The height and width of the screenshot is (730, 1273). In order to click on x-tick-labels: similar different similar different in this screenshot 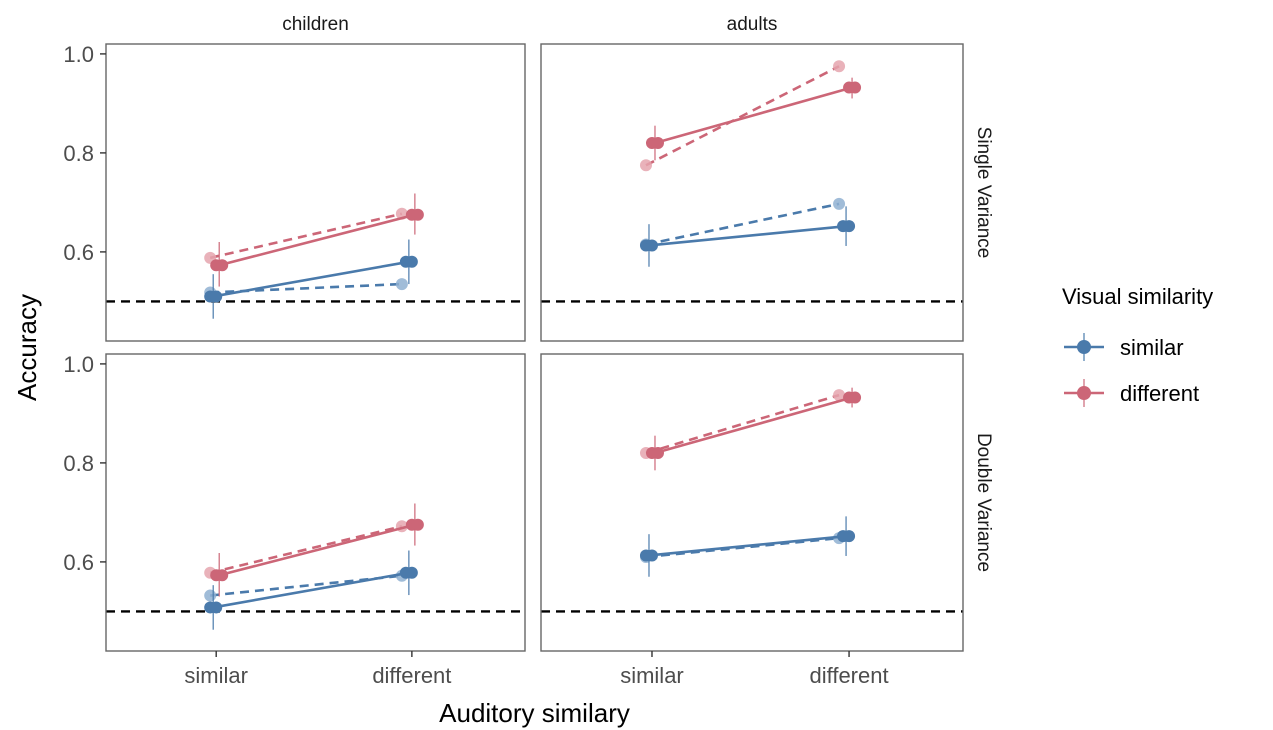, I will do `click(536, 669)`.